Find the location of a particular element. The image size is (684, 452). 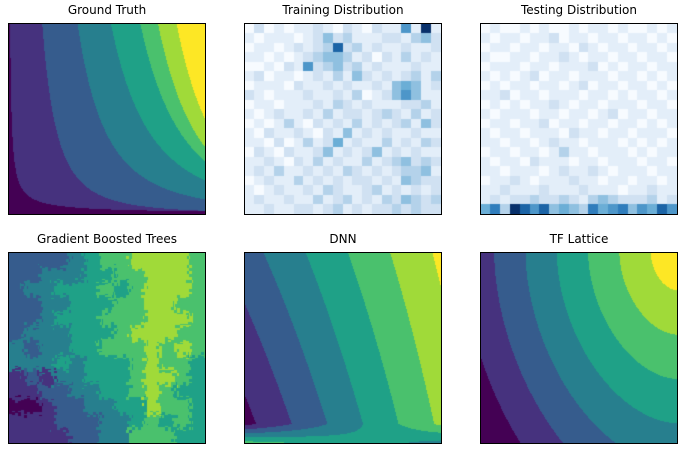

panel-dnn is located at coordinates (343, 348).